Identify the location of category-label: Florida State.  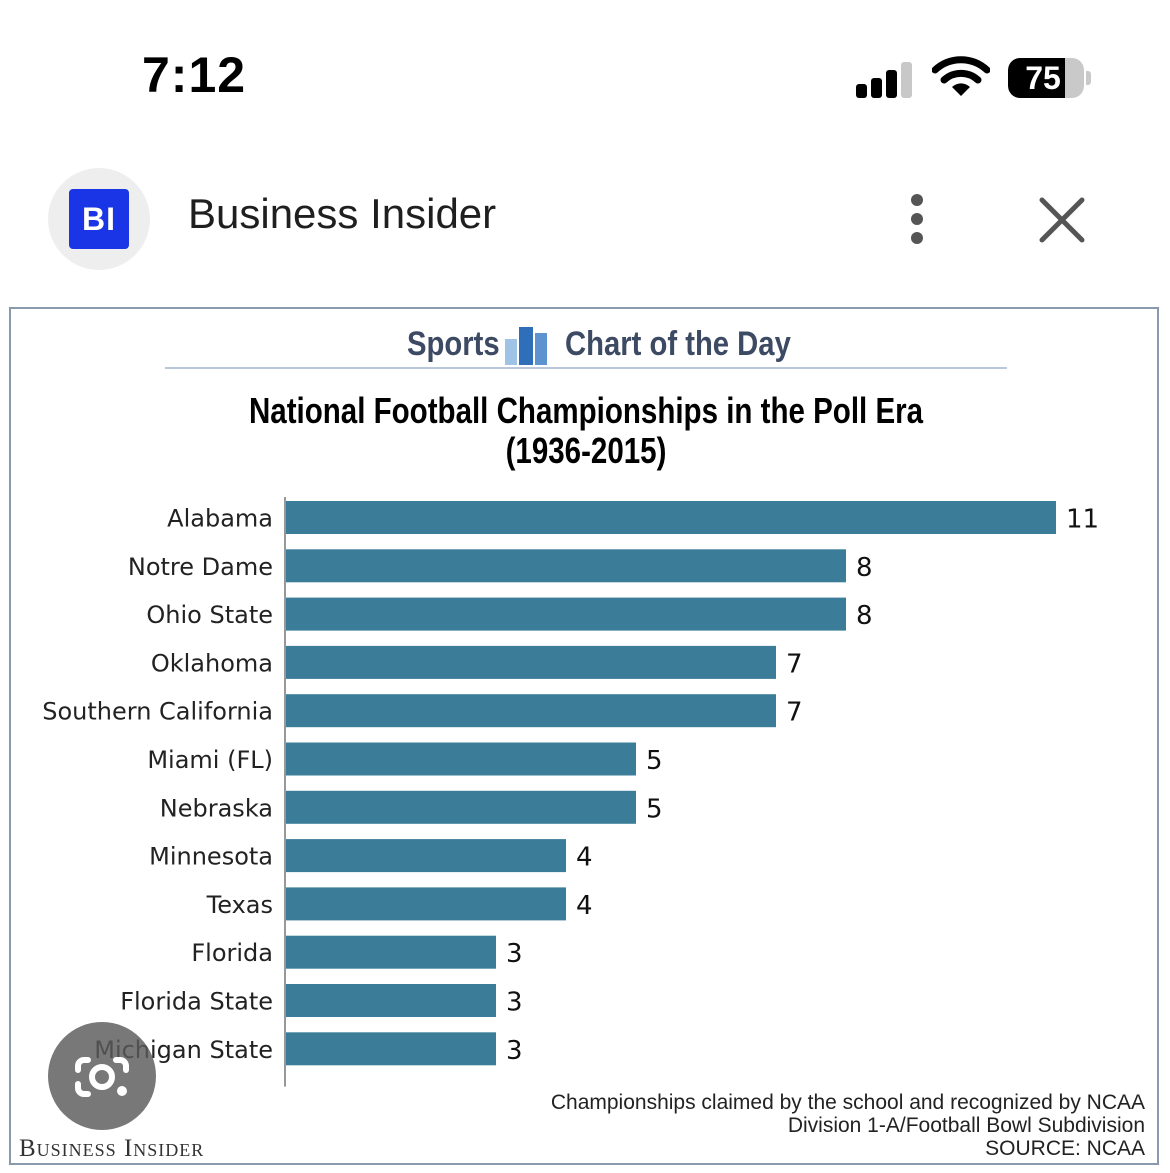
(196, 1002).